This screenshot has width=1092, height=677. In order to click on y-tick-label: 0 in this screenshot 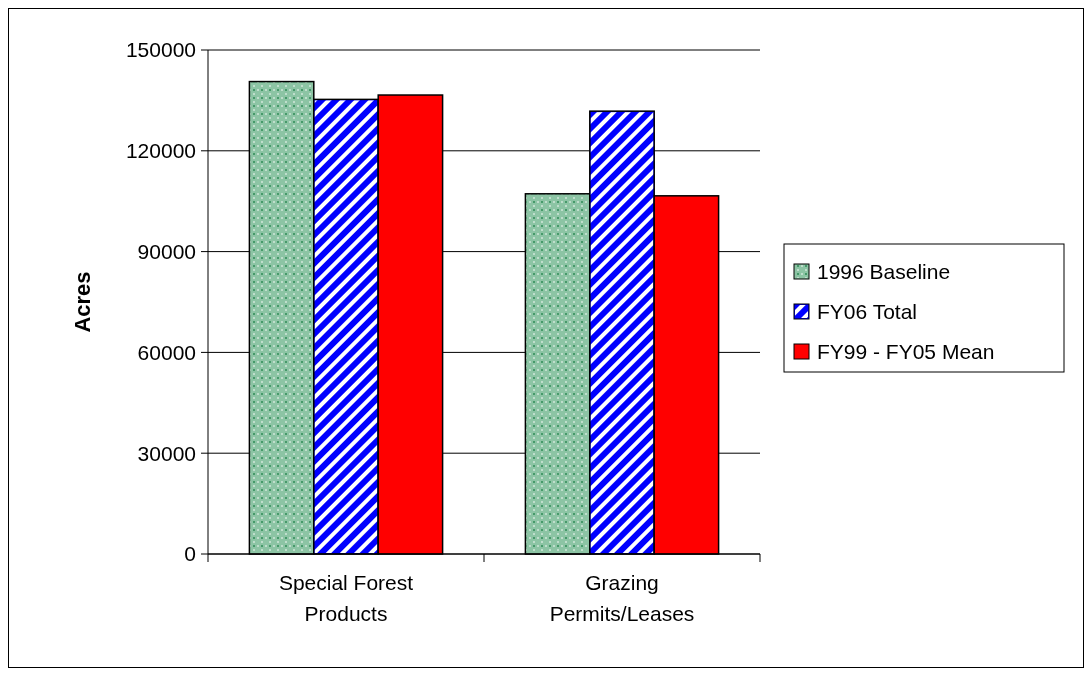, I will do `click(190, 554)`.